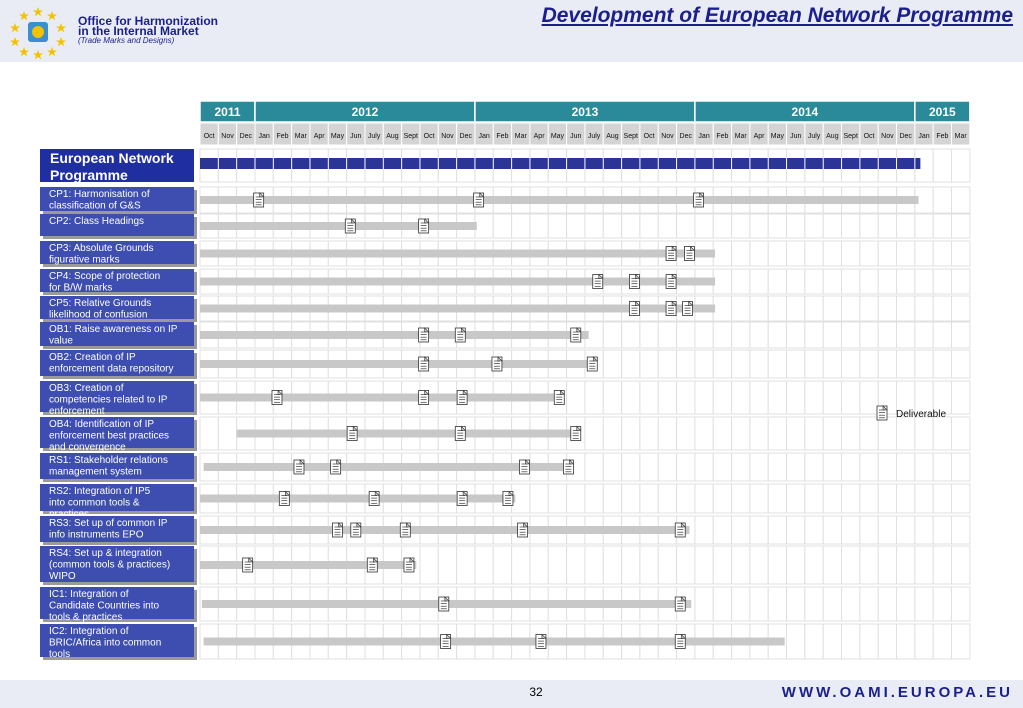  What do you see at coordinates (100, 303) in the screenshot?
I see `row-label-line: CP5: Relative Grounds` at bounding box center [100, 303].